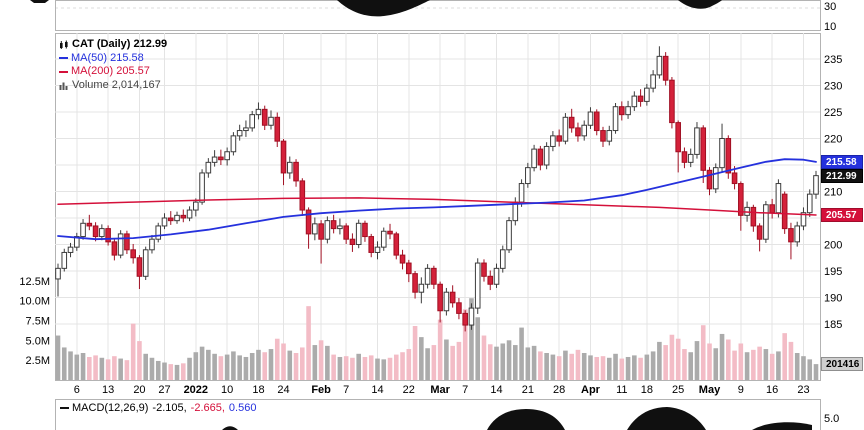 This screenshot has height=430, width=864. What do you see at coordinates (710, 390) in the screenshot?
I see `svg-text: May` at bounding box center [710, 390].